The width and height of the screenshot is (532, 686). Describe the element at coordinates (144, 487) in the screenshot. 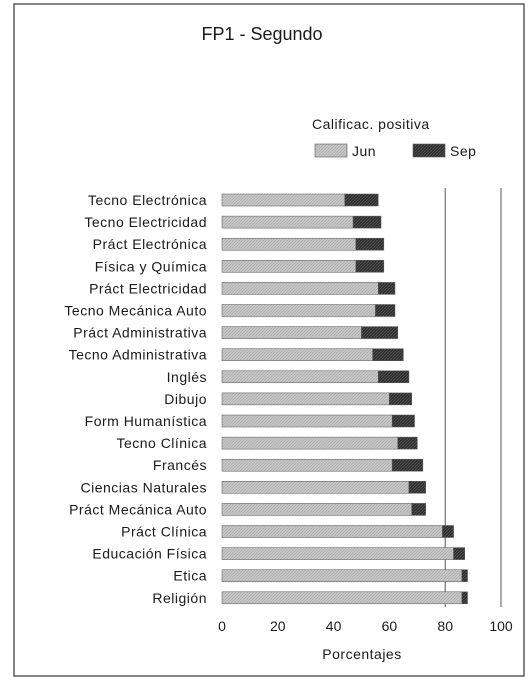

I see `category-label: Ciencias Naturales` at that location.